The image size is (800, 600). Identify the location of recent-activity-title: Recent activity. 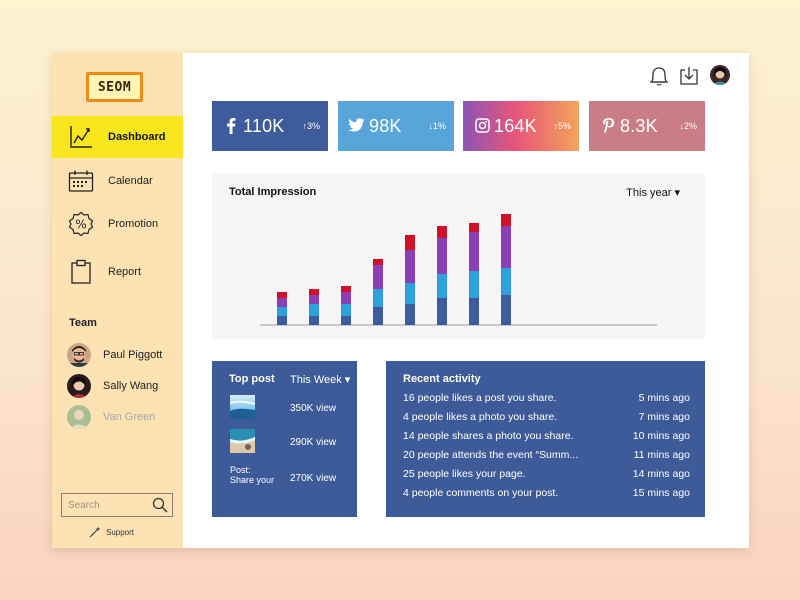
(442, 379).